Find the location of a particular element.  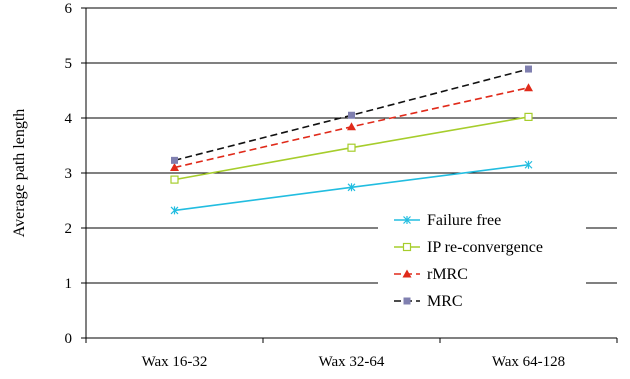

legend-entry: IP re-convergence is located at coordinates (468, 247).